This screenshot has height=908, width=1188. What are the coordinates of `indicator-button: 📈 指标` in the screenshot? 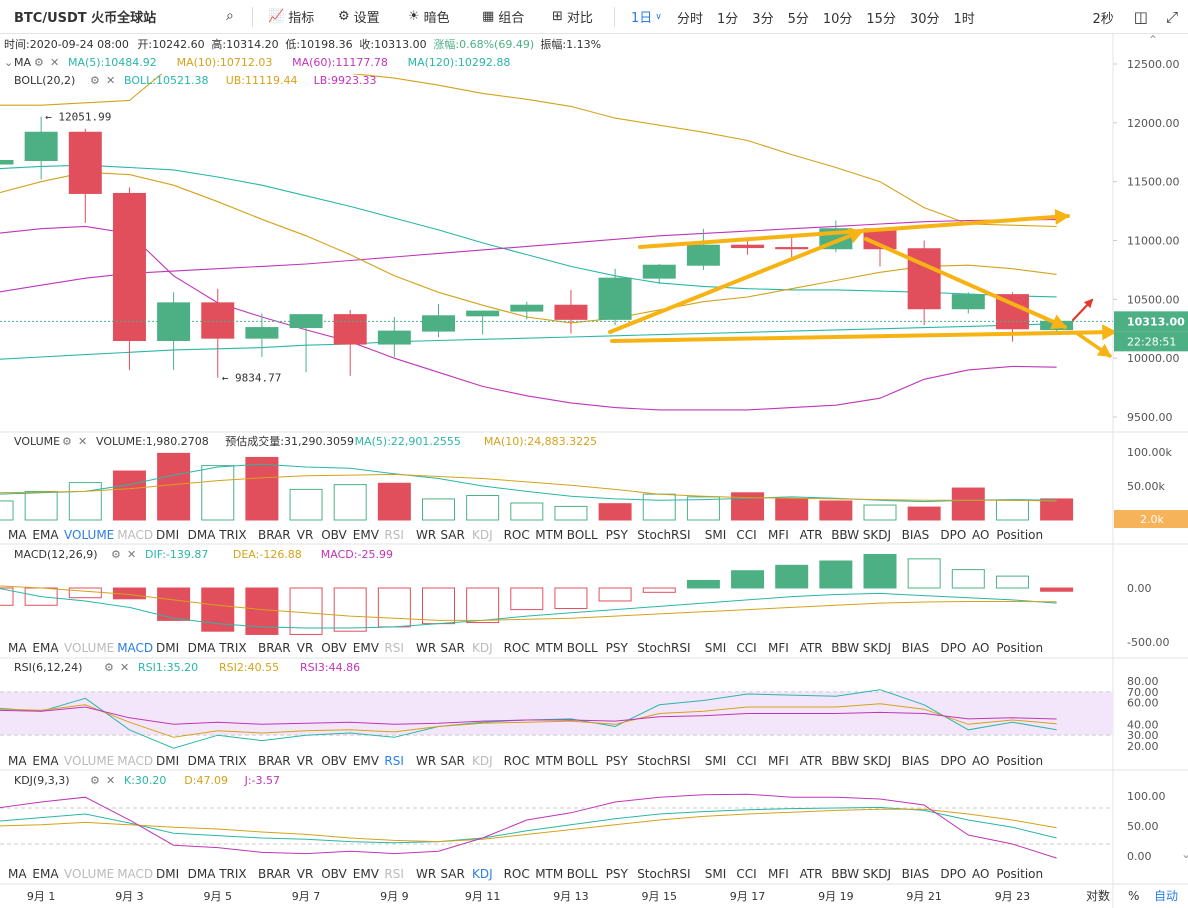 It's located at (291, 17).